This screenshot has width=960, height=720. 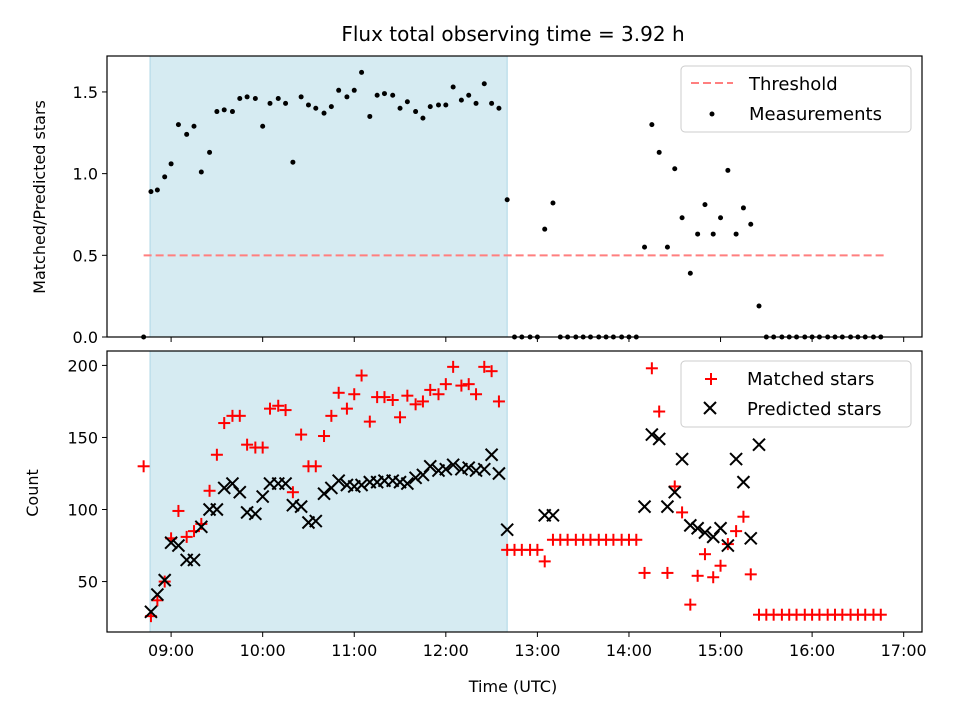 I want to click on y-tick-label: 1.0, so click(x=85, y=174).